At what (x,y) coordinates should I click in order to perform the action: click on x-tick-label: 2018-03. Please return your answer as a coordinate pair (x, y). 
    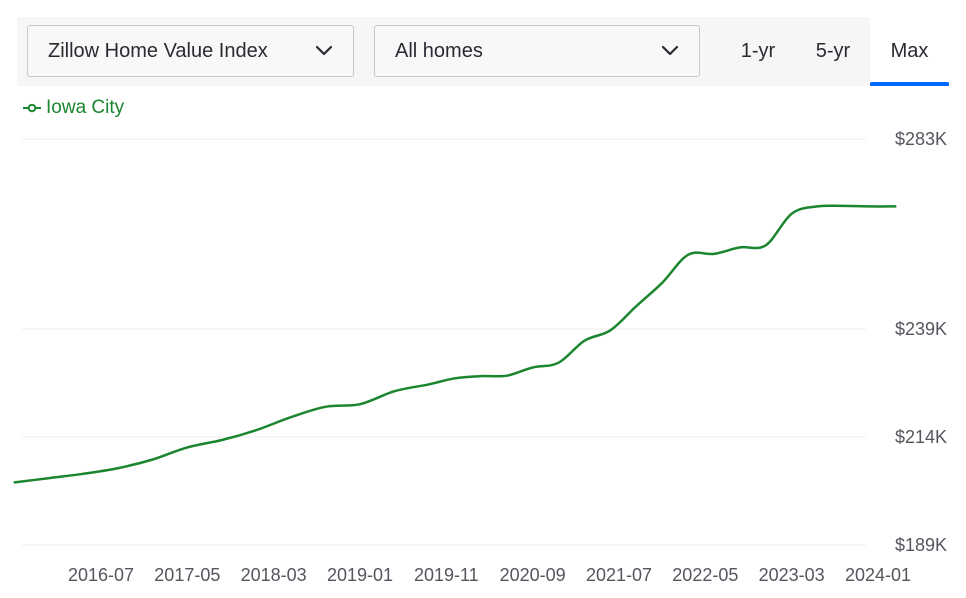
    Looking at the image, I should click on (274, 575).